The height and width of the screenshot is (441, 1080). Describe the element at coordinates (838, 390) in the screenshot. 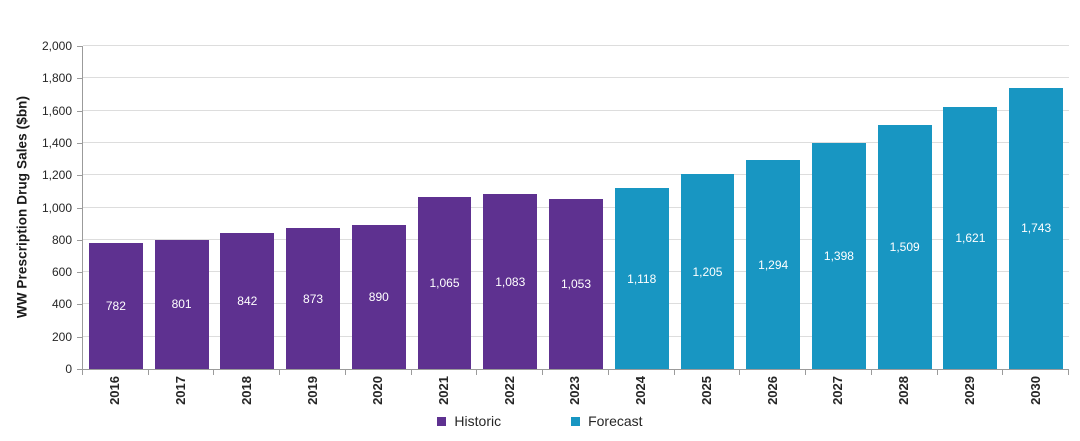

I see `x-axis-label-text: 2027` at that location.